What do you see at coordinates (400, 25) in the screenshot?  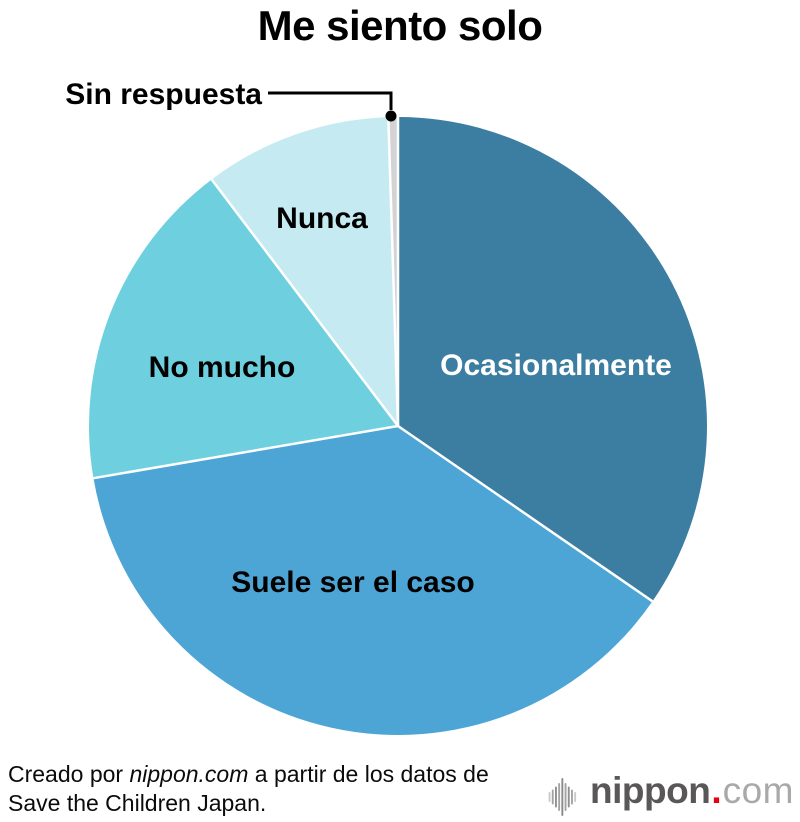 I see `chart-title: Me siento solo` at bounding box center [400, 25].